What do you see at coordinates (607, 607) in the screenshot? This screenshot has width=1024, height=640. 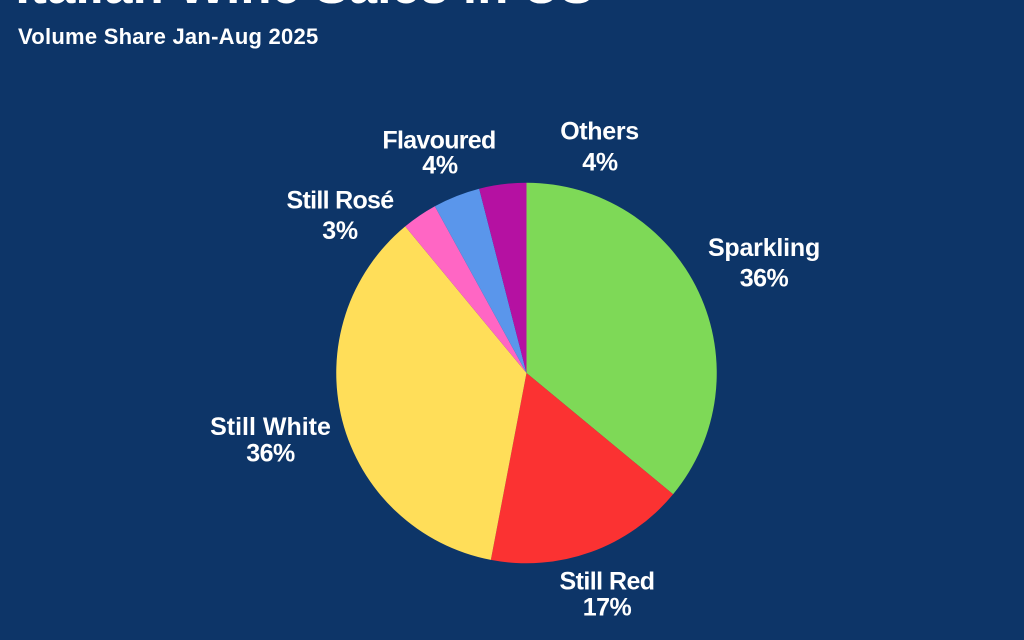 I see `svg-text: 17%` at bounding box center [607, 607].